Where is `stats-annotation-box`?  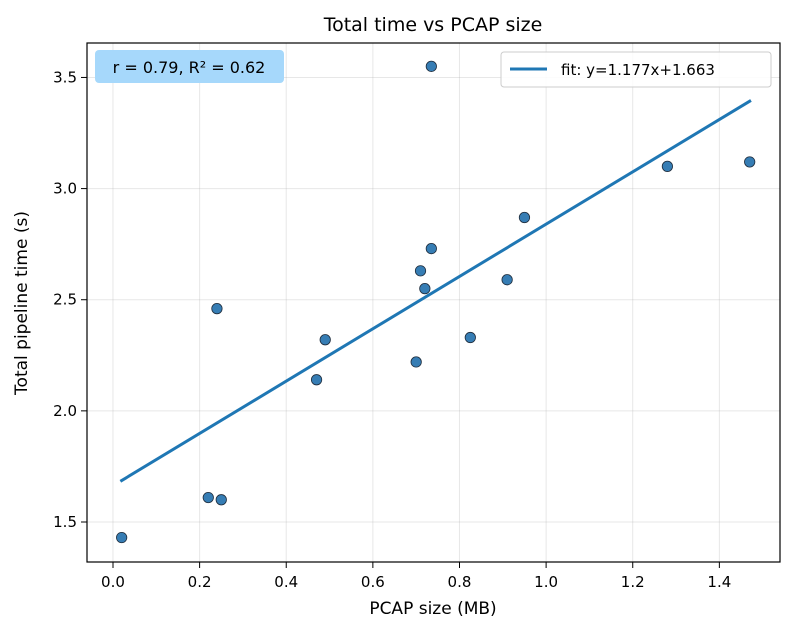
stats-annotation-box is located at coordinates (189, 66).